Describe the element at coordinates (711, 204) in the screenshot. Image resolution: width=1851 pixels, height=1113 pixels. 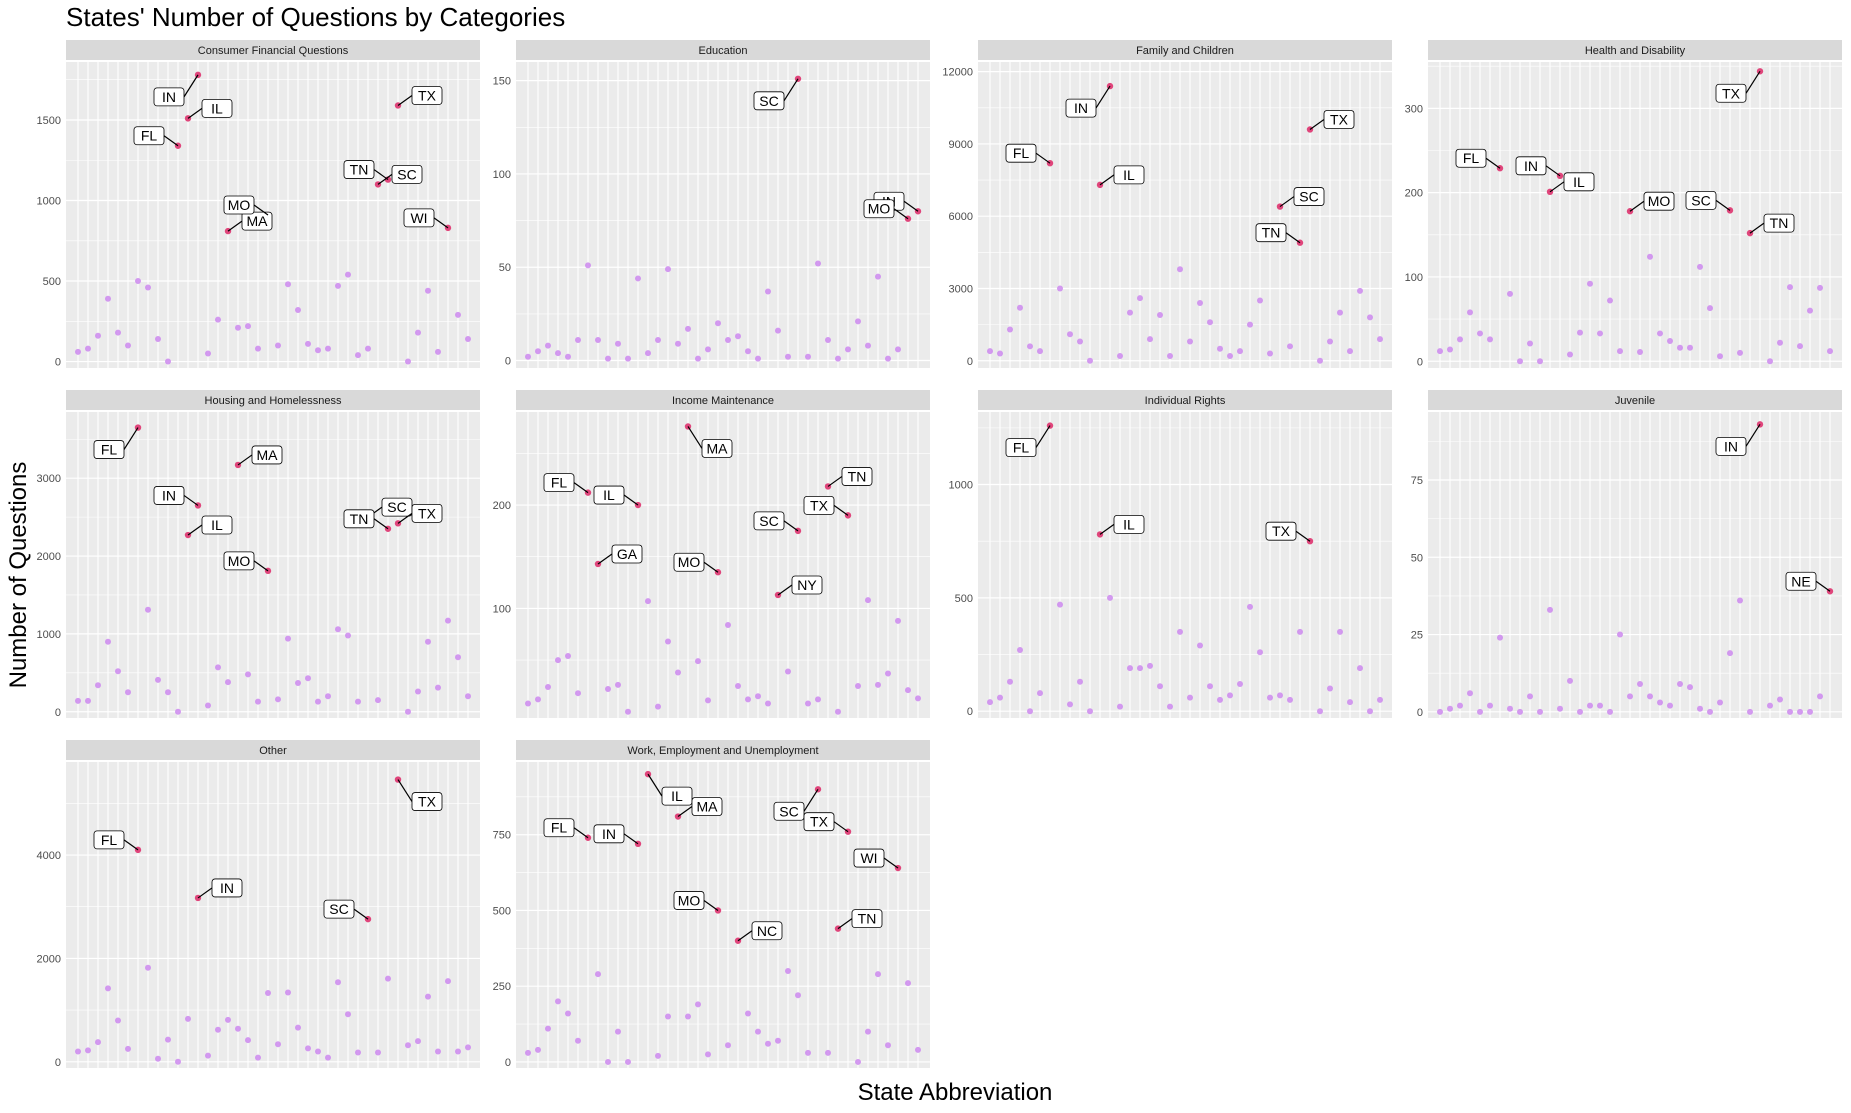
I see `panel-education: Education050100150SCINMO` at that location.